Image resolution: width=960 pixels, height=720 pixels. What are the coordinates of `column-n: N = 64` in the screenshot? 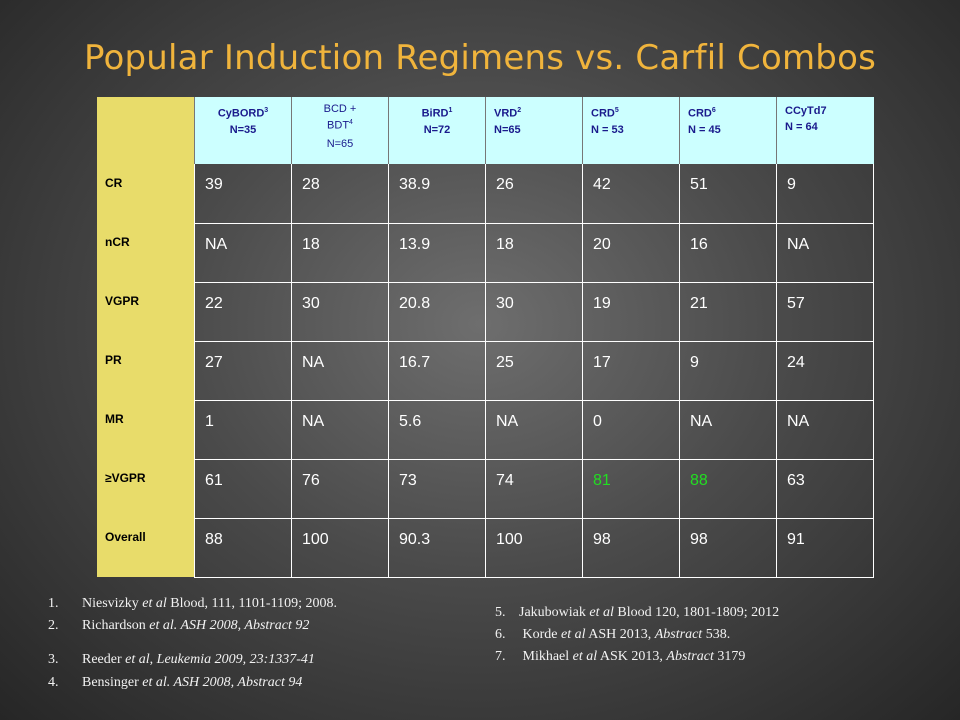 It's located at (801, 127).